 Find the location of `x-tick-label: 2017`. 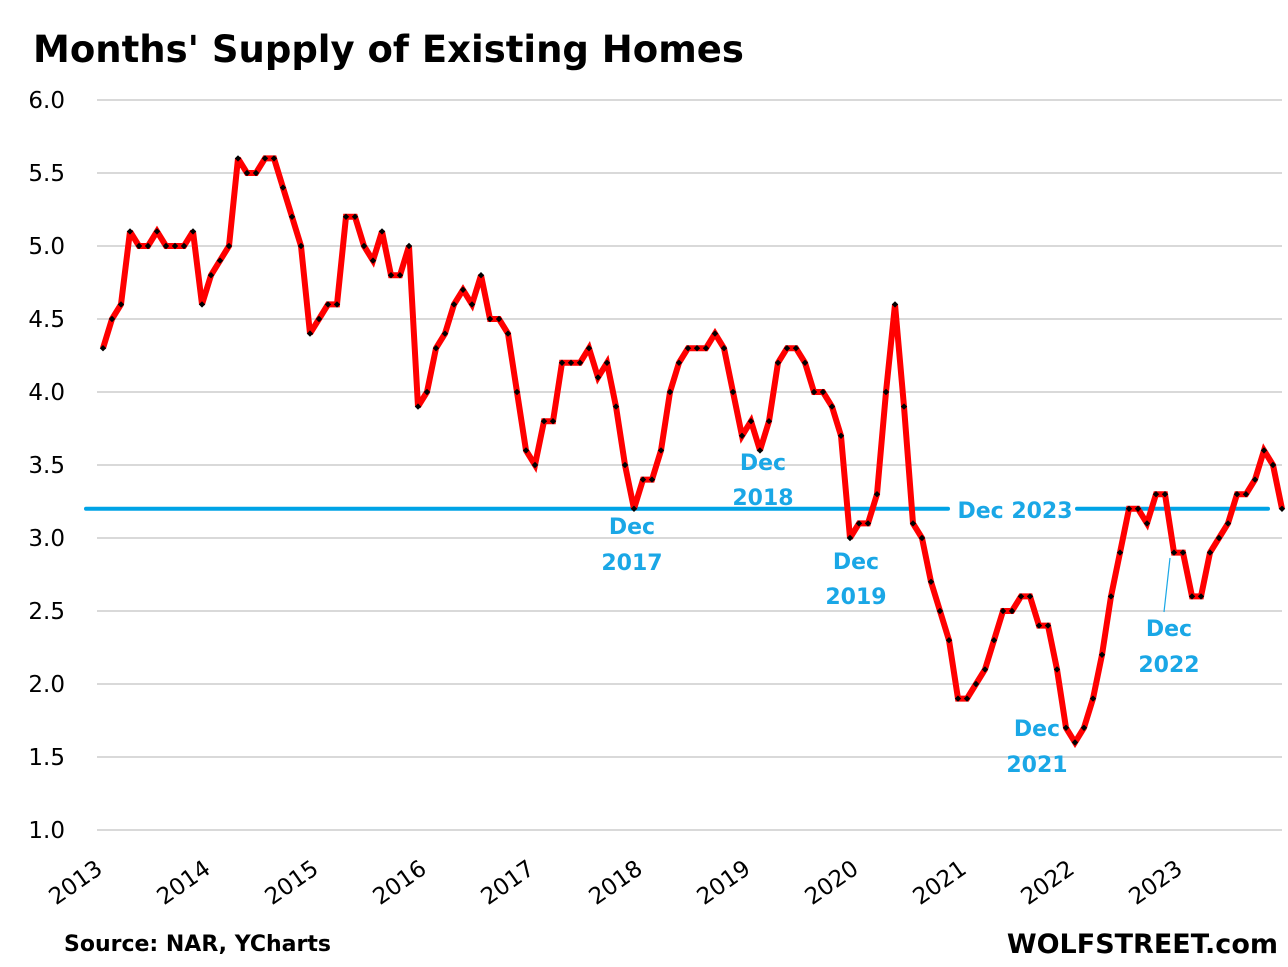

x-tick-label: 2017 is located at coordinates (508, 883).